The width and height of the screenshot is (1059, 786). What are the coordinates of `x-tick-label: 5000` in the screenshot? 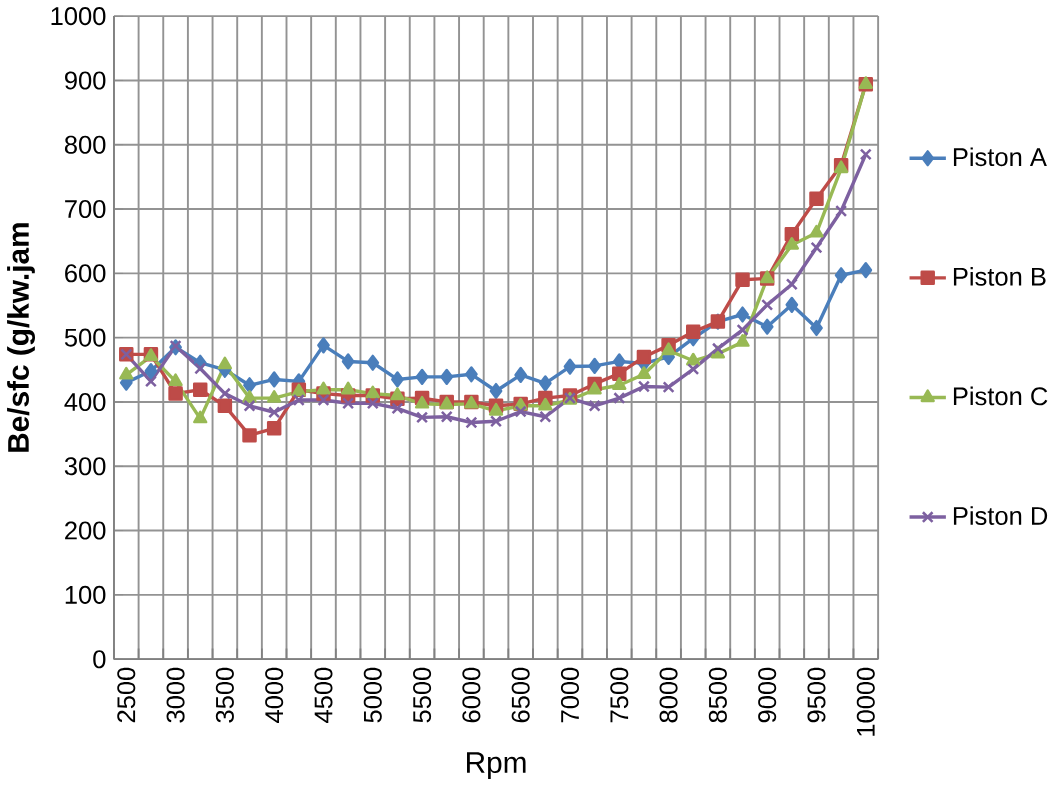 It's located at (372, 695).